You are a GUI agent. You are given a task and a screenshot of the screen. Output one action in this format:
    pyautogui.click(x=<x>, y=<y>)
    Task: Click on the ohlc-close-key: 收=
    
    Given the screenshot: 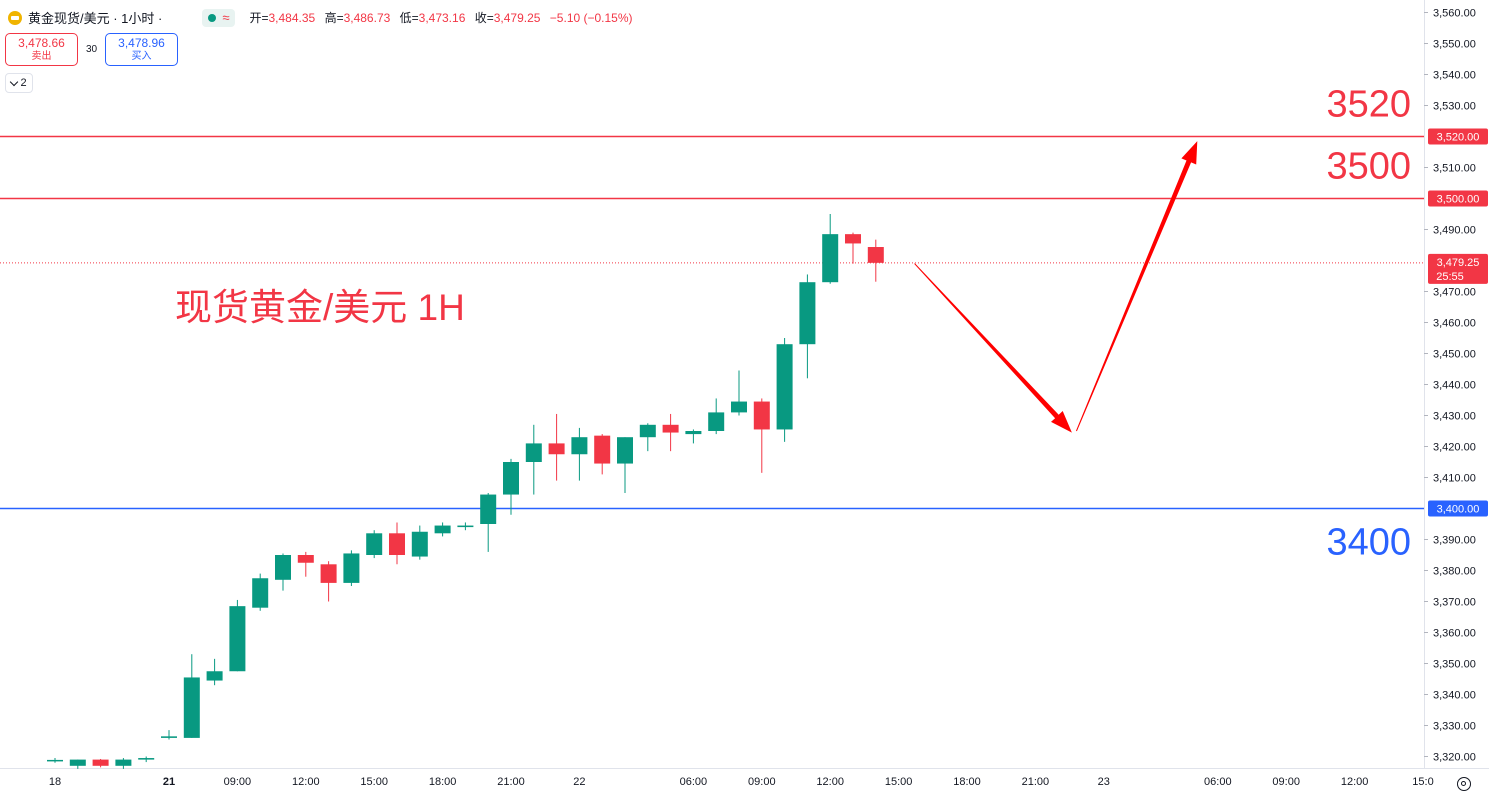 What is the action you would take?
    pyautogui.click(x=484, y=18)
    